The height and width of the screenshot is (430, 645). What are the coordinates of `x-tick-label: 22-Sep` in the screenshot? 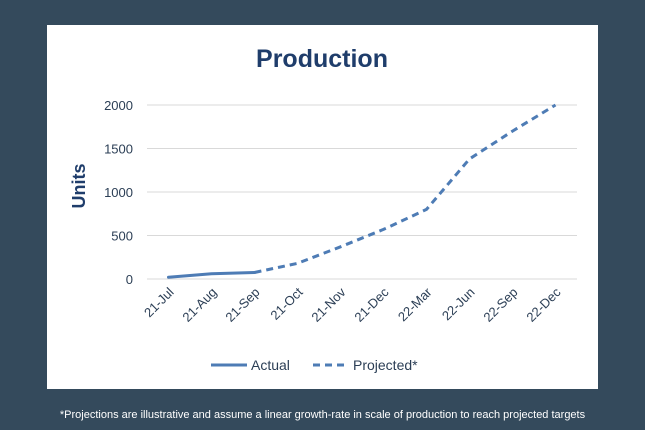 It's located at (500, 305).